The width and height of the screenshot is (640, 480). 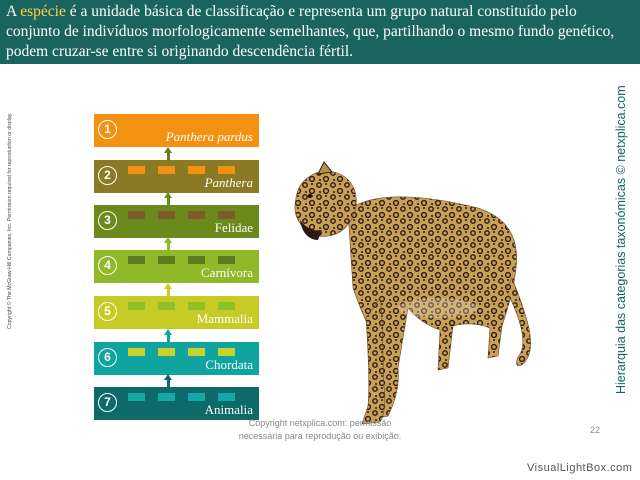 I want to click on taxon-label: Felidae, so click(x=233, y=227).